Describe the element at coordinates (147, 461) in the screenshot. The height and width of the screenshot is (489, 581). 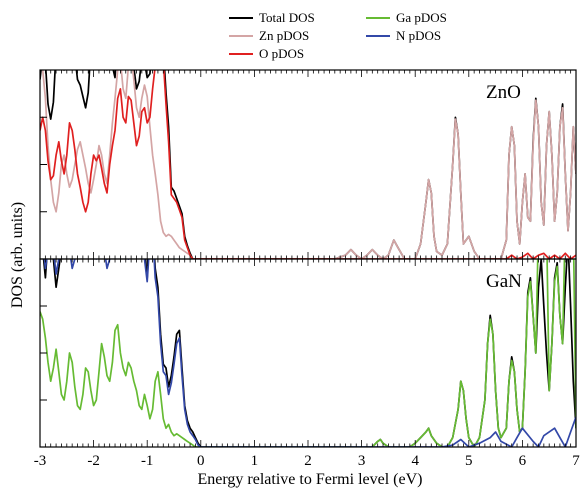
I see `x-tick-label: -1` at that location.